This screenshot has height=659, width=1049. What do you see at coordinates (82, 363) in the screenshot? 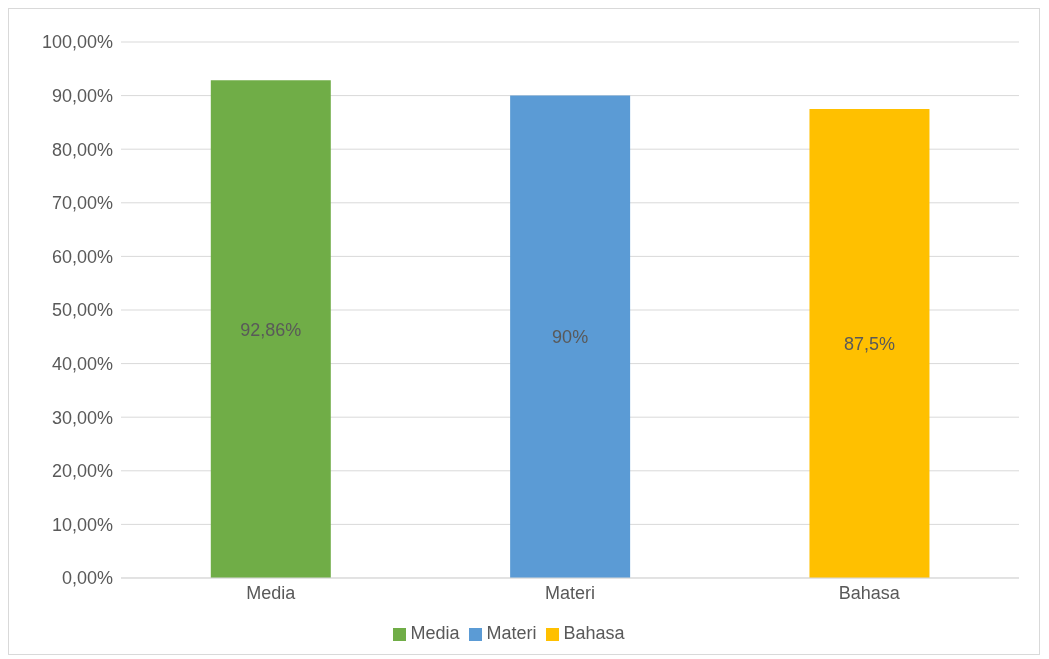
I see `y-tick-label: 40,00%` at bounding box center [82, 363].